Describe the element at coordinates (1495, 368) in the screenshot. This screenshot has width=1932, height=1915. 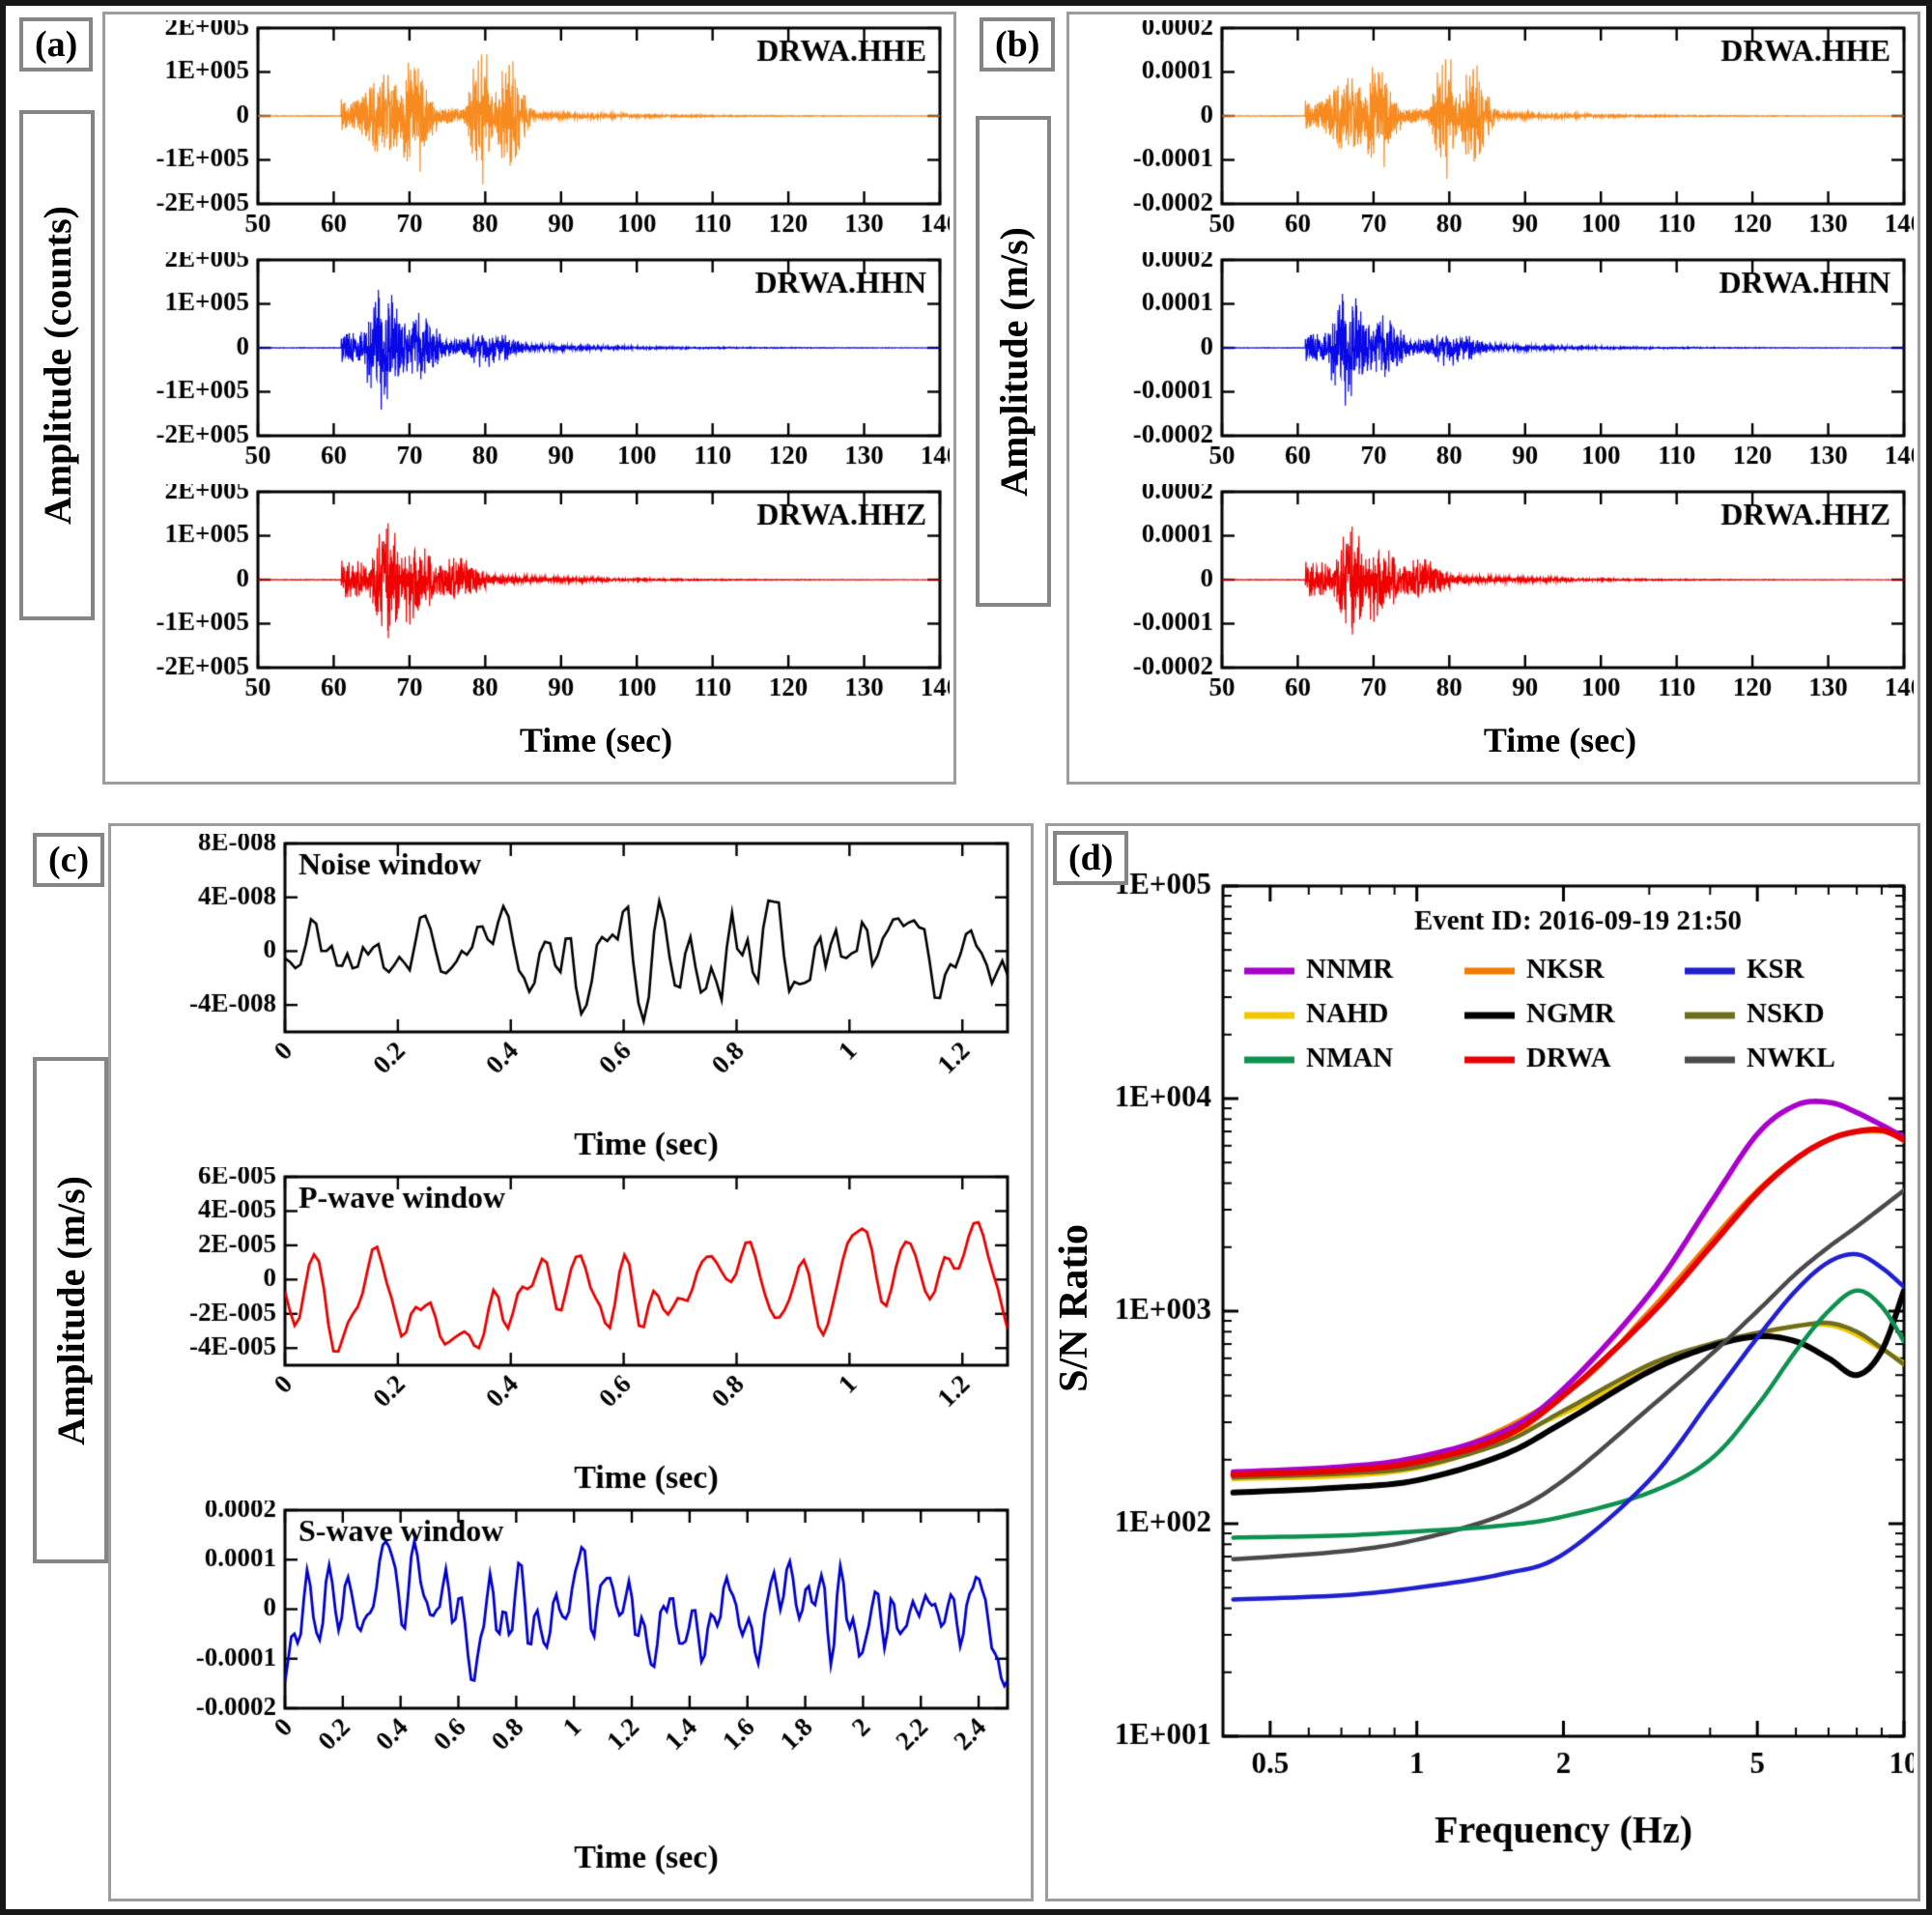
I see `seismogram-velocity-hhn-chart` at that location.